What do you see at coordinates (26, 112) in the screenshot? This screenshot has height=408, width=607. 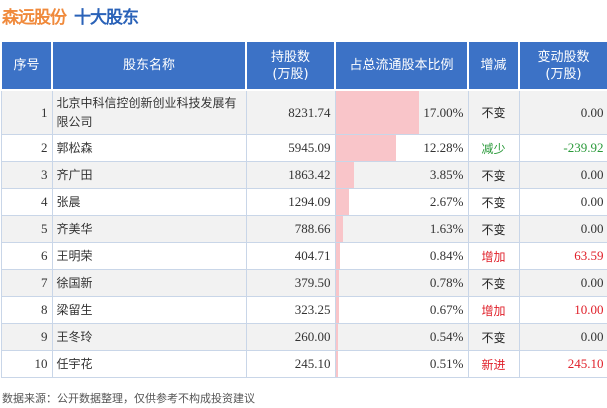 I see `rank-cell: 1` at bounding box center [26, 112].